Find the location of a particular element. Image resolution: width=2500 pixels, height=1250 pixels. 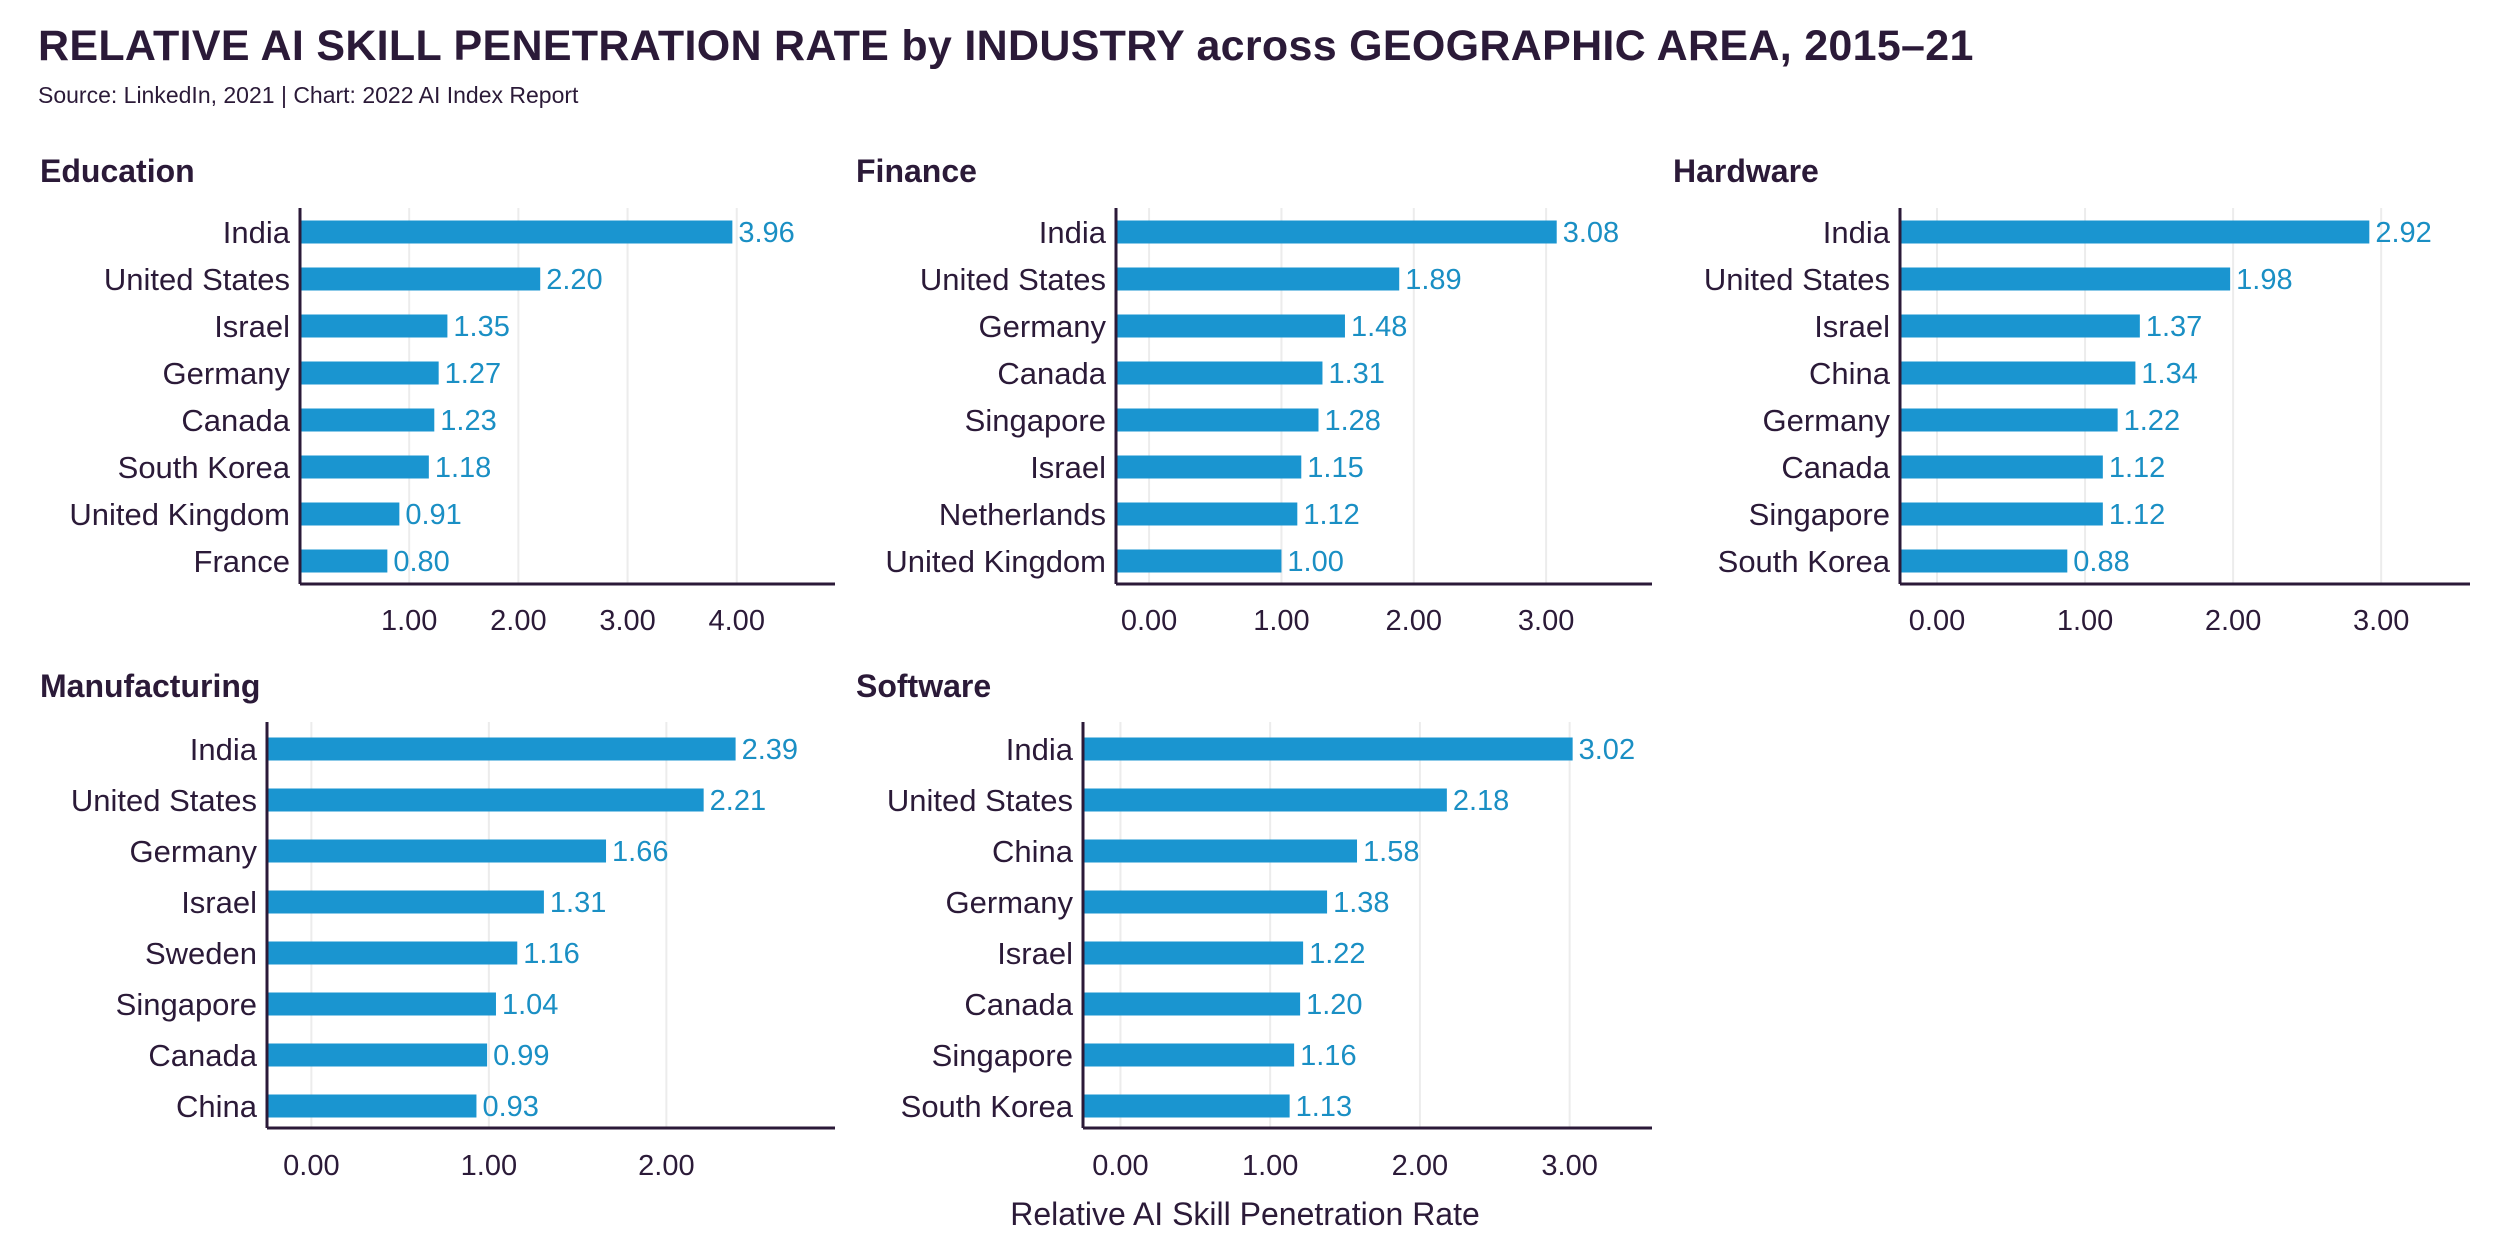

x-axis-title: Relative AI Skill Penetration Rate is located at coordinates (1245, 1214).